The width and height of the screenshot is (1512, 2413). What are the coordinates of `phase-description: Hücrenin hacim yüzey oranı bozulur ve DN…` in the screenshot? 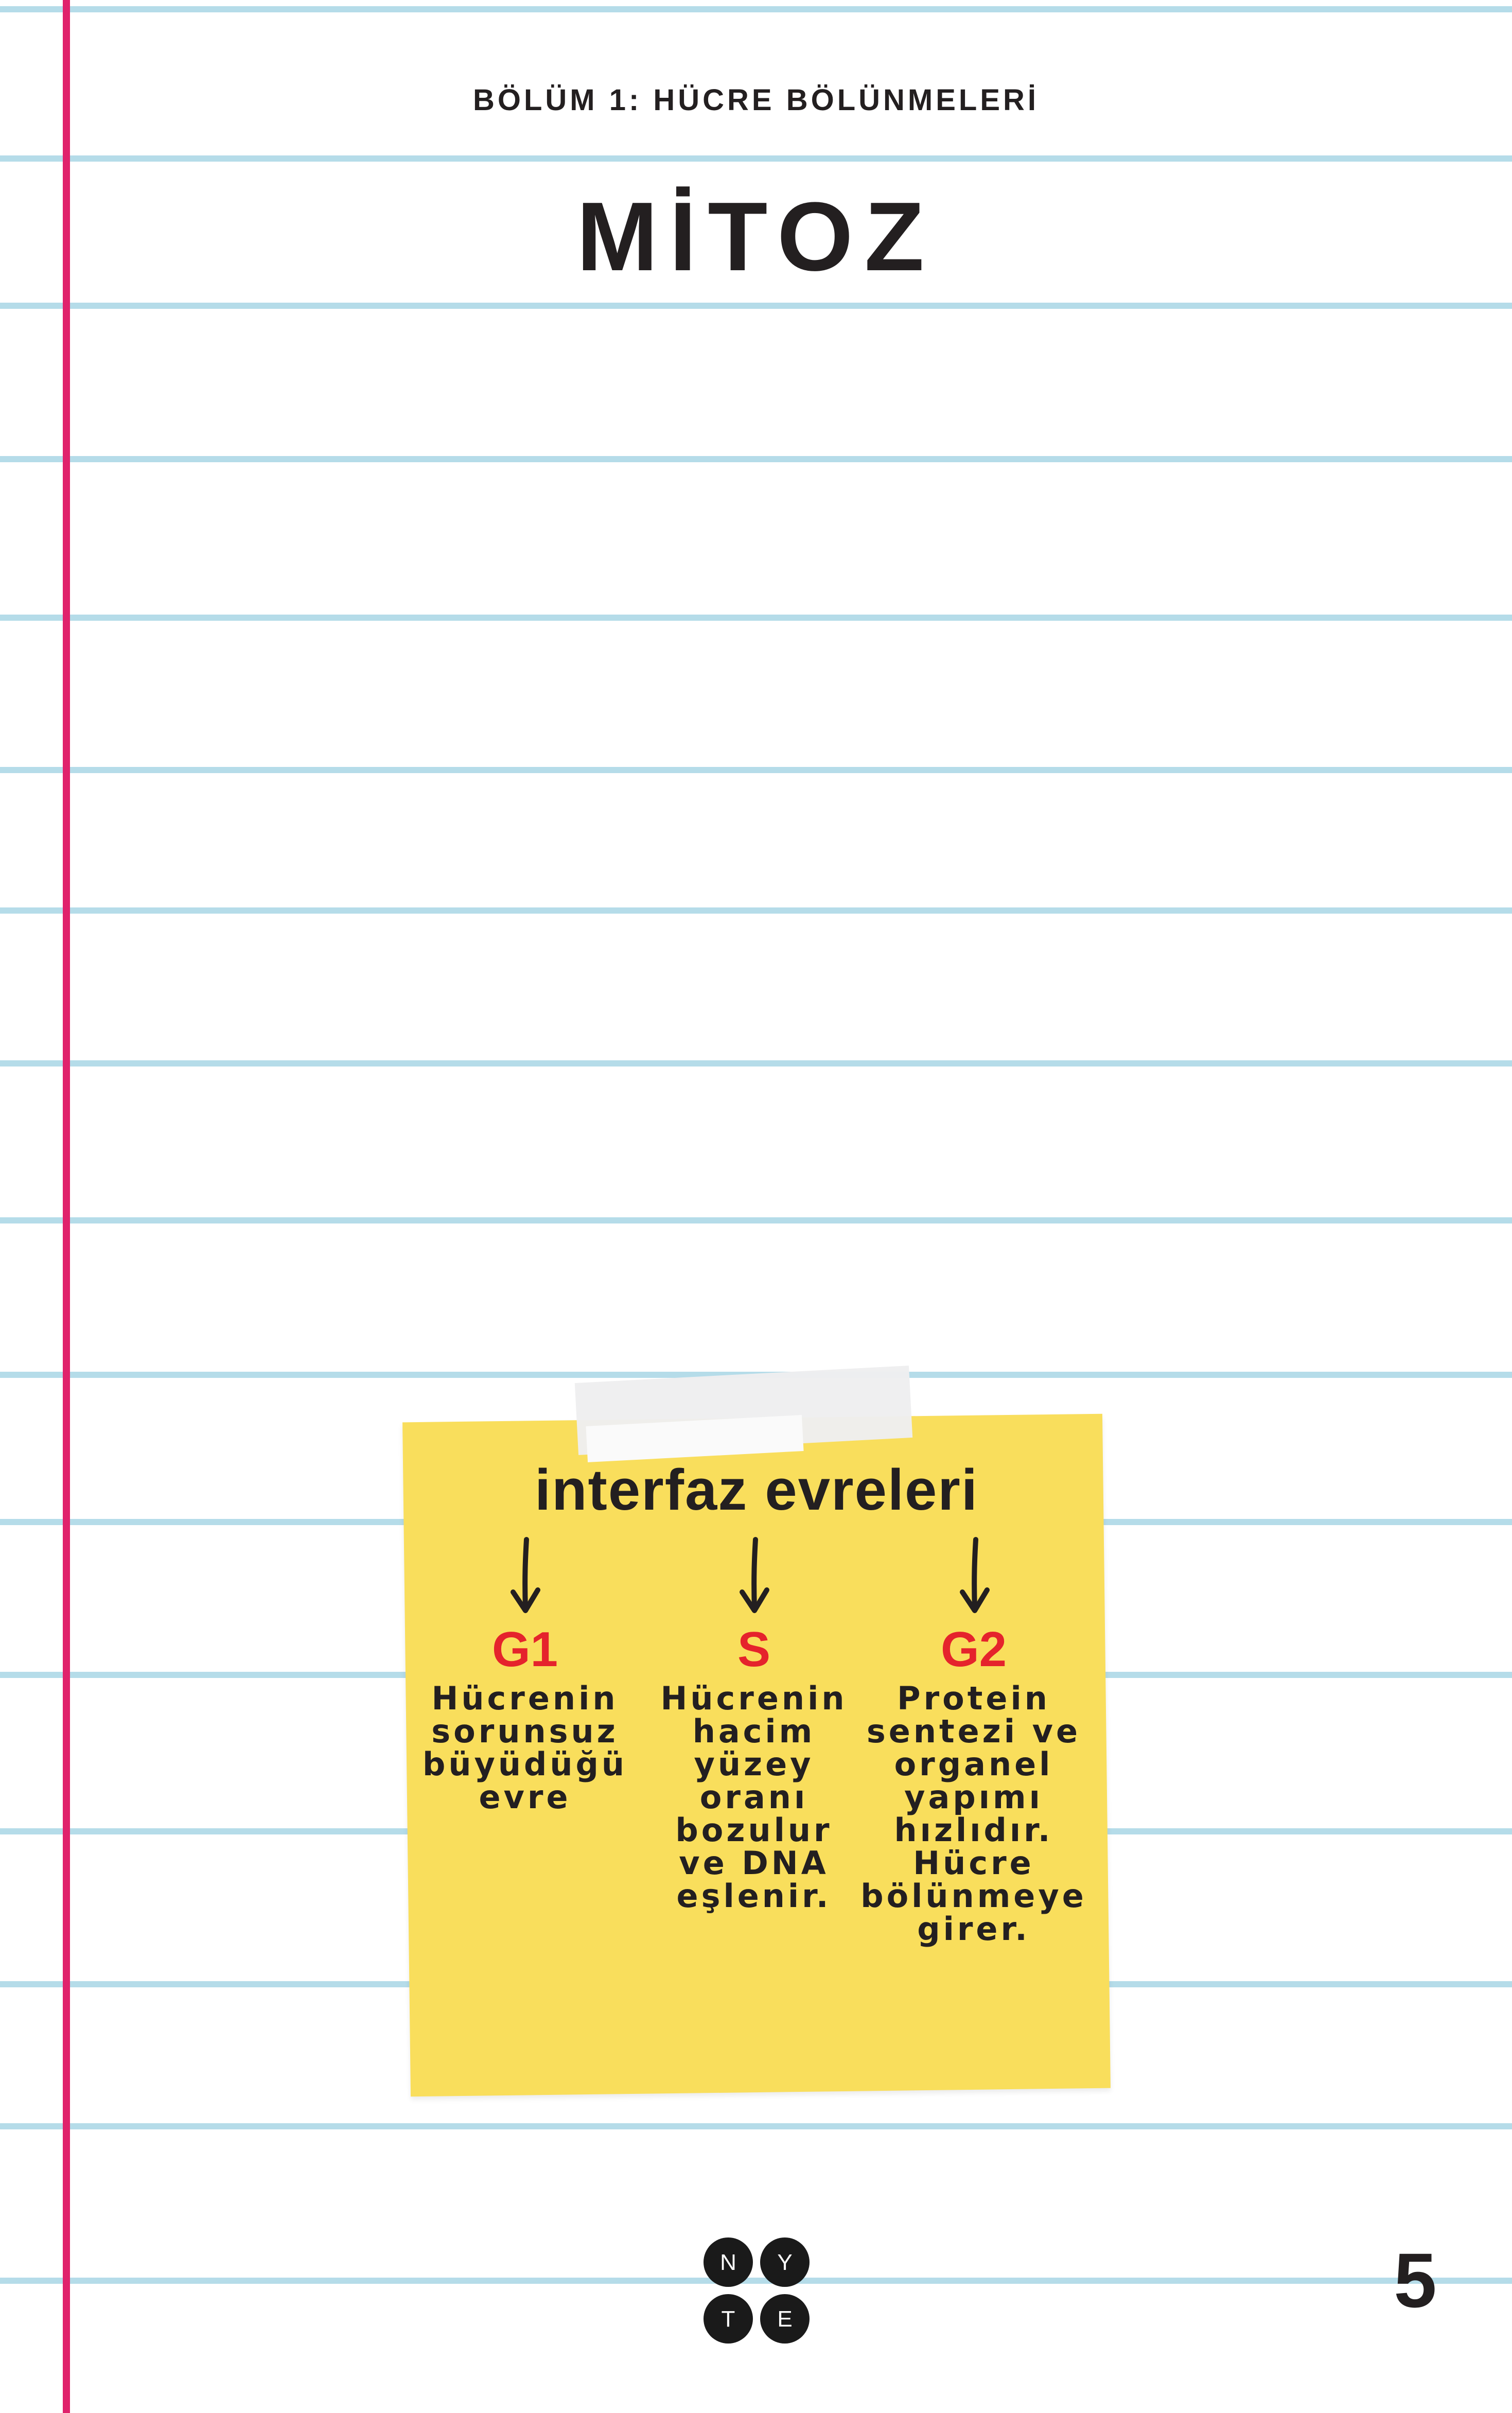 It's located at (754, 1797).